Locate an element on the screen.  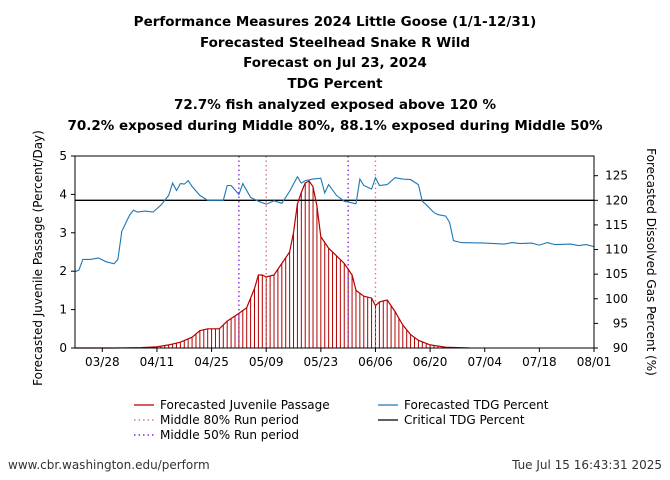
x-tick-label: 07/18 is located at coordinates (539, 362).